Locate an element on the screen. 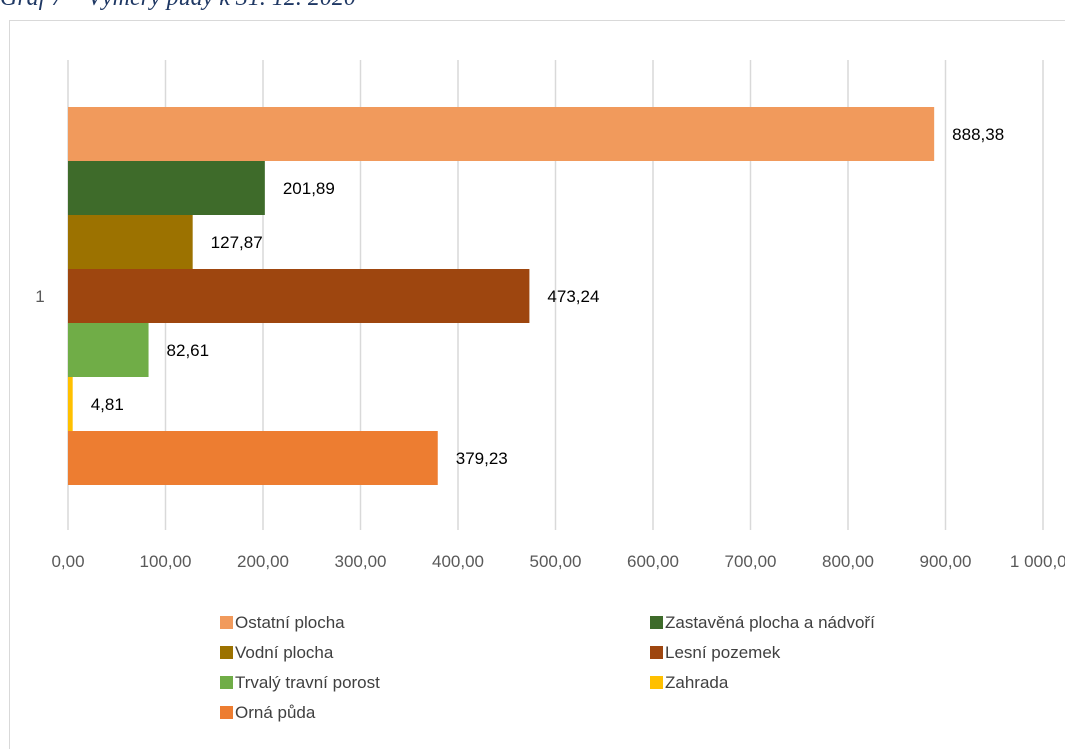 The image size is (1065, 749). legend-item: Vodní plocha is located at coordinates (277, 652).